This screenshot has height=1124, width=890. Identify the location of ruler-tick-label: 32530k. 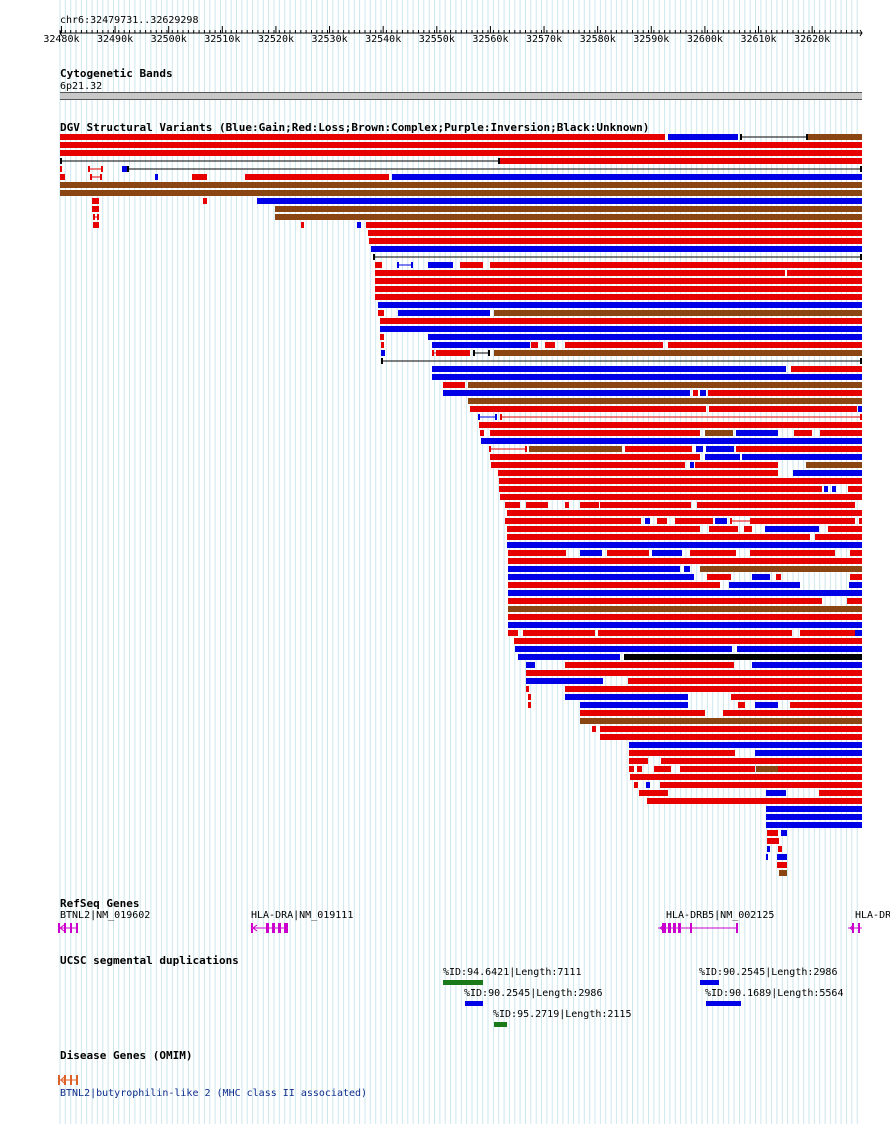
(329, 39).